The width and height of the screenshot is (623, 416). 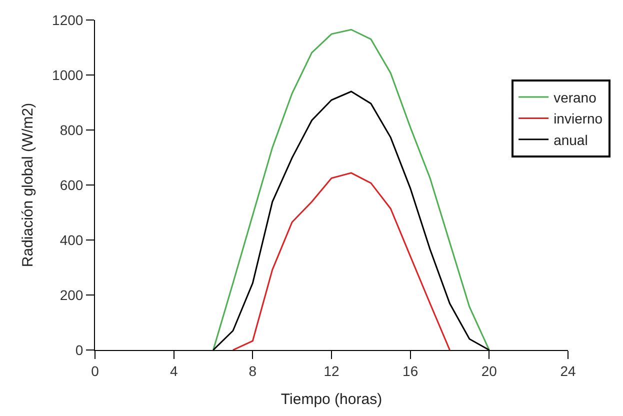 I want to click on x-axis-title: Tiempo (horas), so click(x=331, y=399).